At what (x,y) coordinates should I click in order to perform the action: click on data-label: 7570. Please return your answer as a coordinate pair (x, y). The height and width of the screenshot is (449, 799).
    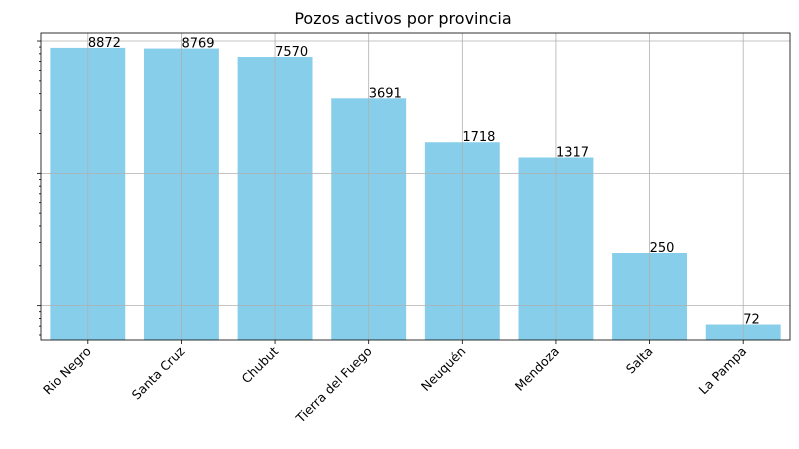
    Looking at the image, I should click on (291, 52).